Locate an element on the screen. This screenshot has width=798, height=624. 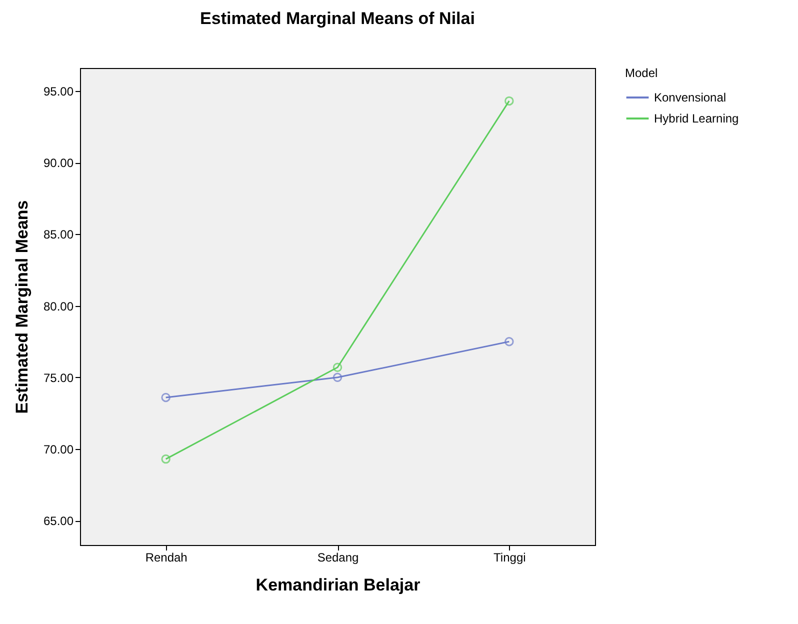
x-tick-label: Rendah is located at coordinates (166, 557).